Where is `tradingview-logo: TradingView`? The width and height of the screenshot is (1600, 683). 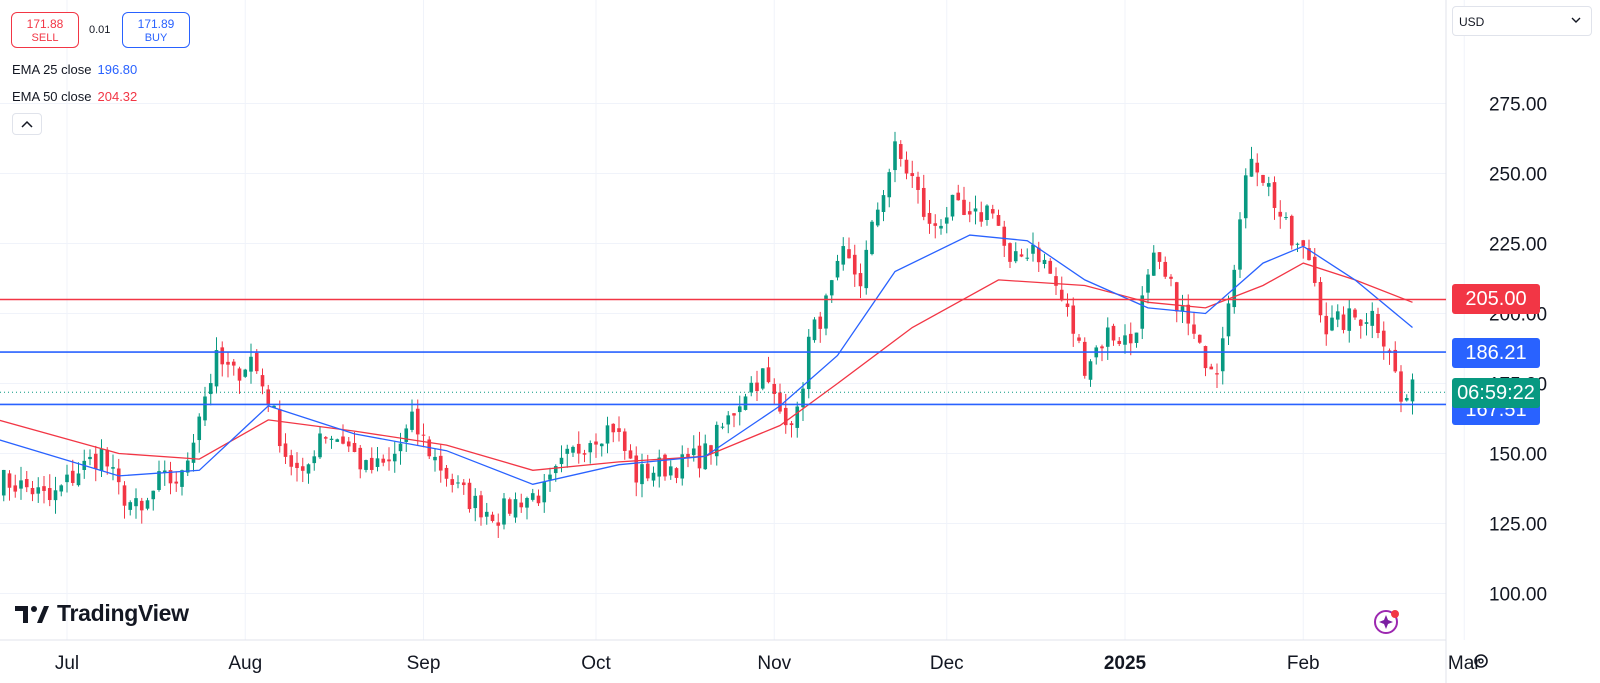
tradingview-logo: TradingView is located at coordinates (102, 613).